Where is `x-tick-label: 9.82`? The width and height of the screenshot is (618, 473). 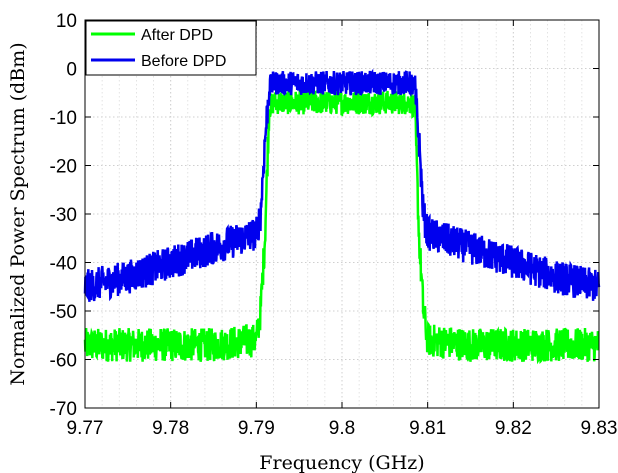
x-tick-label: 9.82 is located at coordinates (513, 428).